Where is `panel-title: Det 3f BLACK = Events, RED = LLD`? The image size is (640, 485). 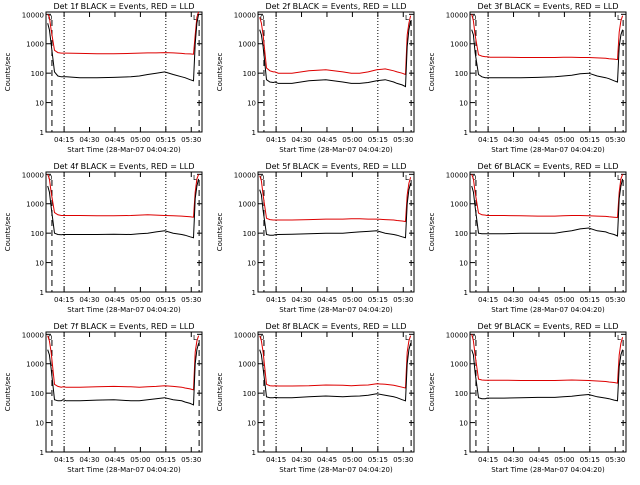
panel-title: Det 3f BLACK = Events, RED = LLD is located at coordinates (547, 6).